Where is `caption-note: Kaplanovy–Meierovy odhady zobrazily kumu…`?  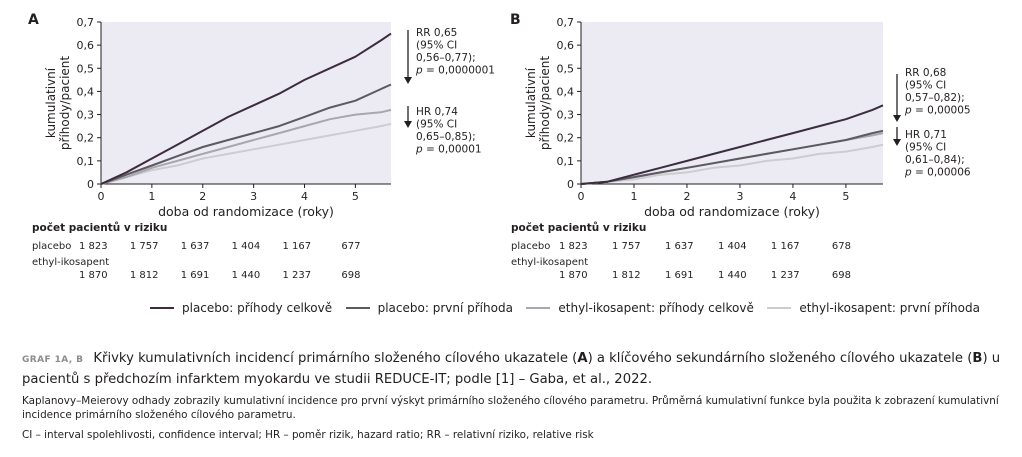 caption-note: Kaplanovy–Meierovy odhady zobrazily kumu… is located at coordinates (510, 408).